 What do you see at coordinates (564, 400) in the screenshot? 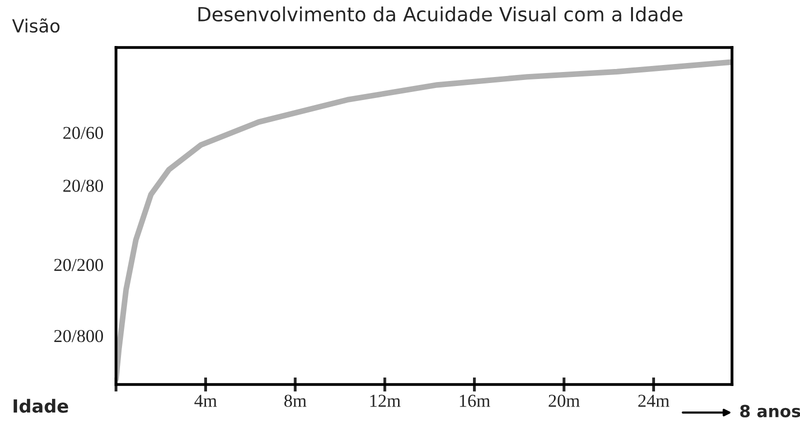
I see `x-tick-label: 20m` at bounding box center [564, 400].